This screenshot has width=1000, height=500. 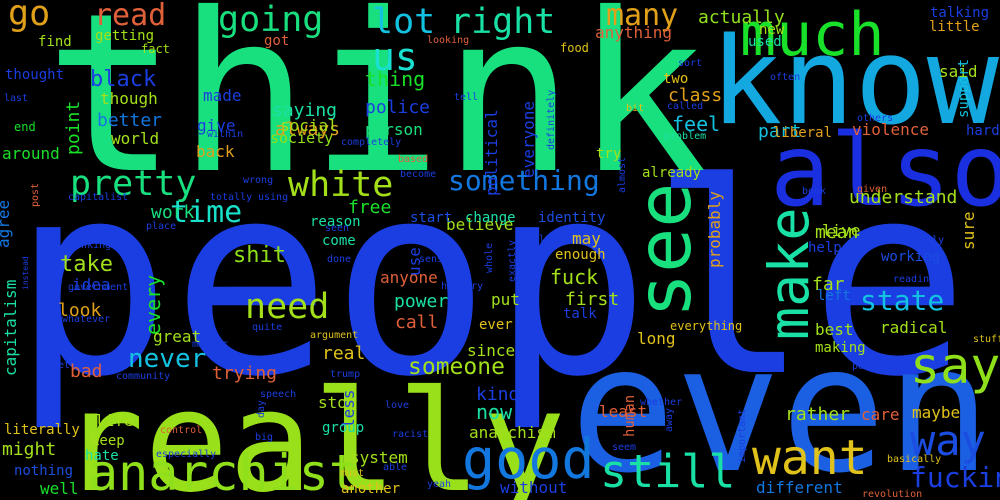 What do you see at coordinates (571, 218) in the screenshot?
I see `word-identity: identity` at bounding box center [571, 218].